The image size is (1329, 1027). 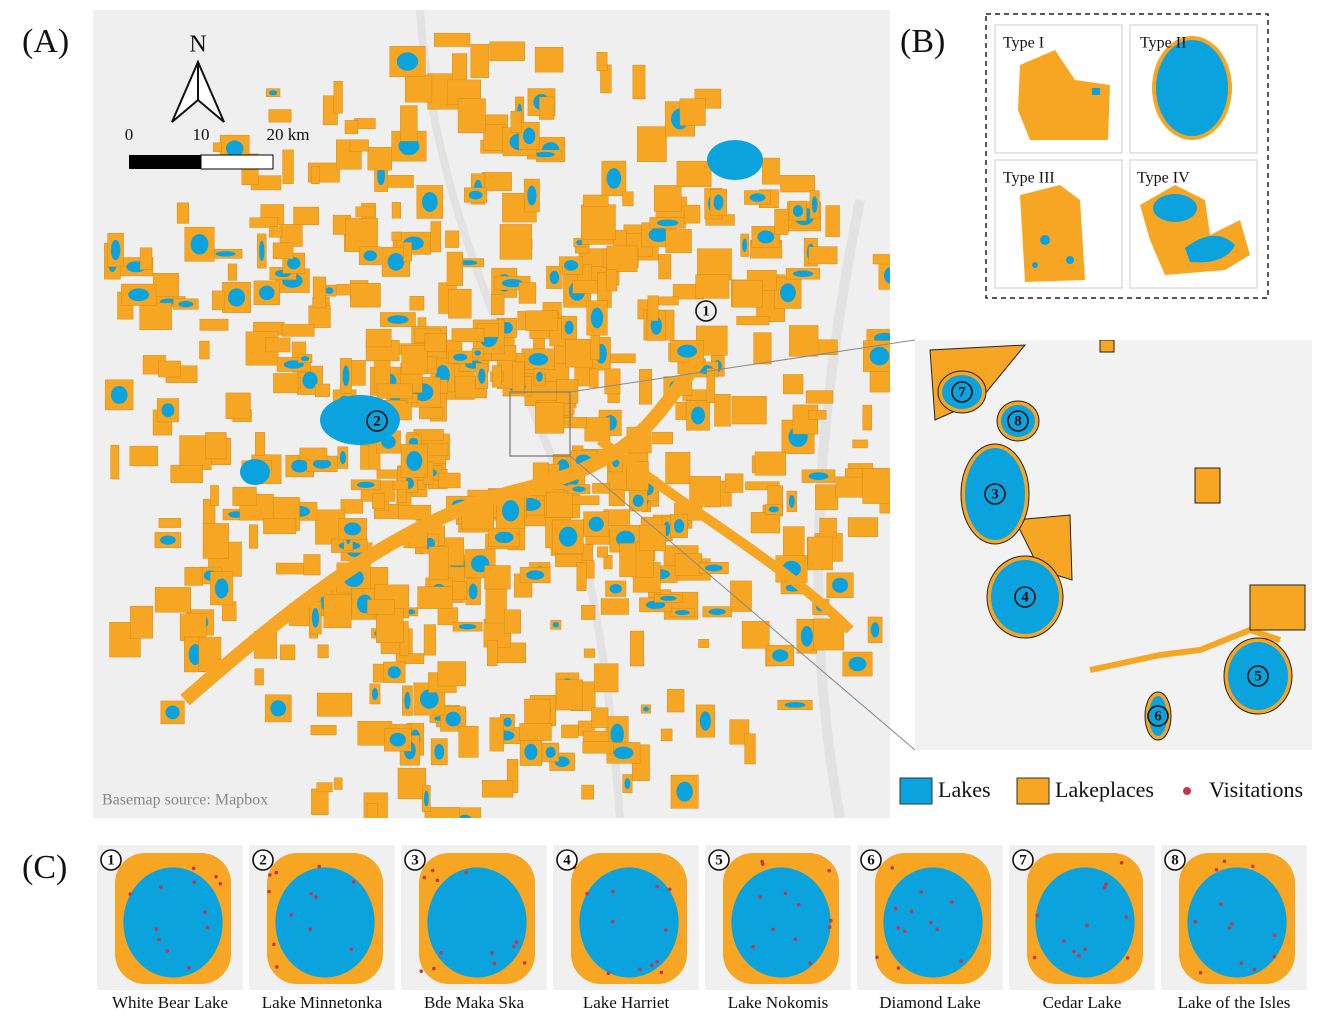 What do you see at coordinates (778, 1002) in the screenshot?
I see `lake-name: Lake Nokomis` at bounding box center [778, 1002].